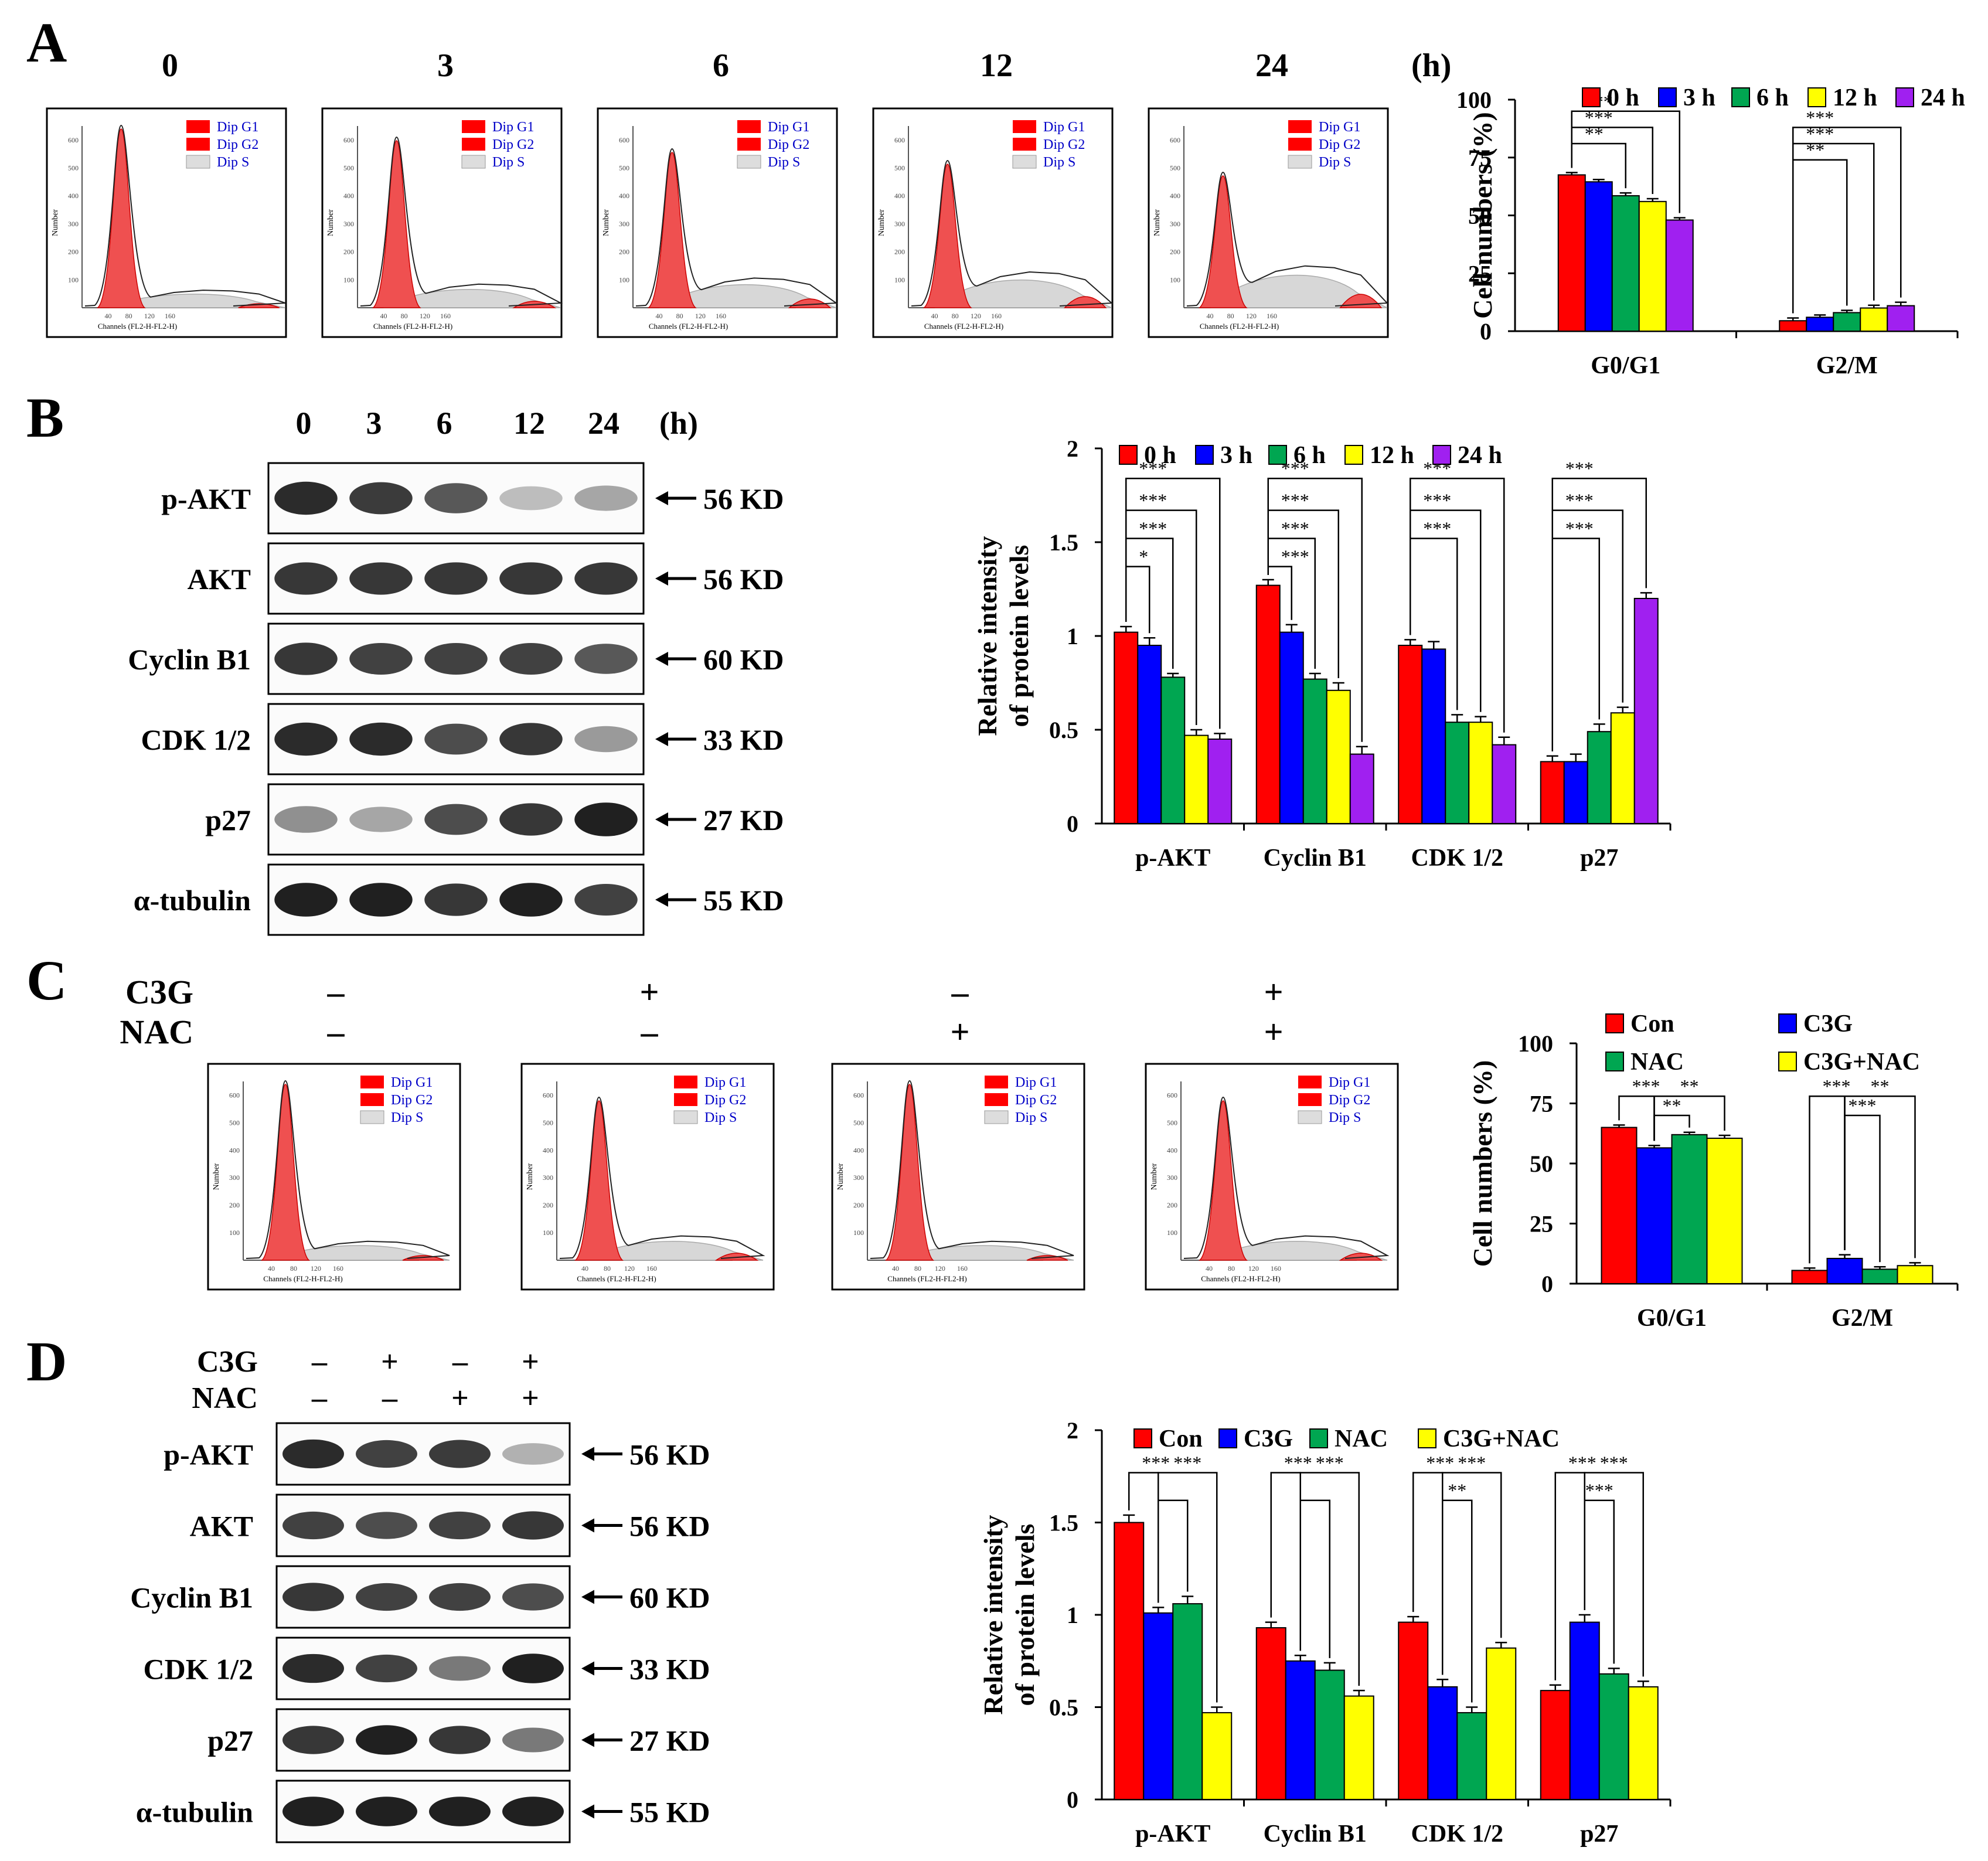 The height and width of the screenshot is (1861, 1988). I want to click on x-tick-label: CDK 1/2, so click(1458, 1834).